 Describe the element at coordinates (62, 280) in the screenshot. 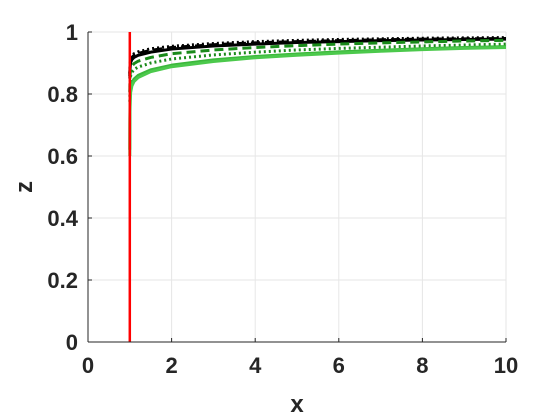

I see `y-tick-label: 0.2` at that location.